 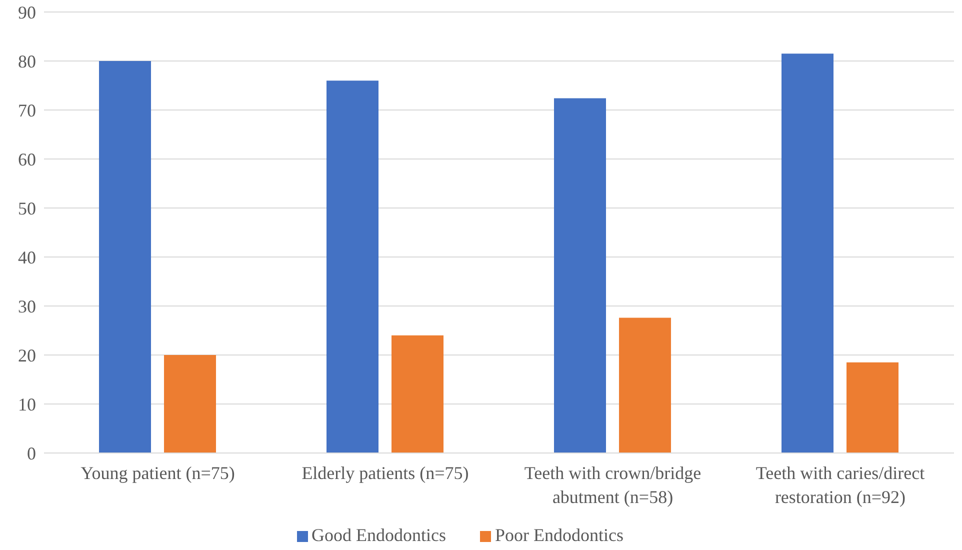 I want to click on y-tick-label: 90, so click(x=27, y=12).